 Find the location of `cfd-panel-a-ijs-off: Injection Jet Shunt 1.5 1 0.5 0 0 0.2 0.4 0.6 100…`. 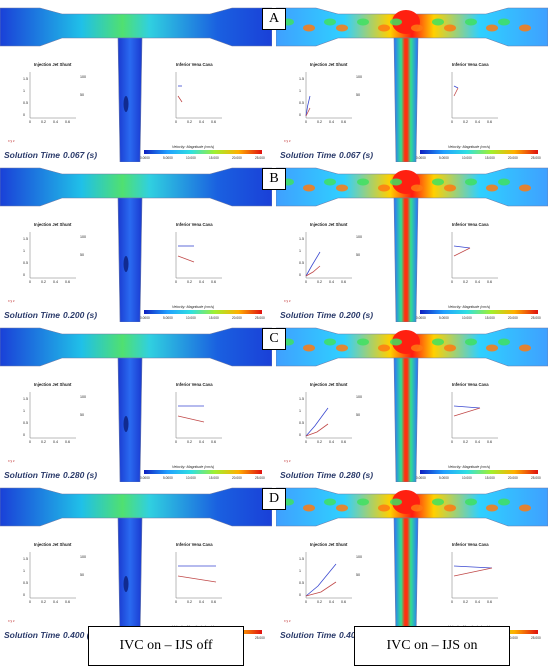

cfd-panel-a-ijs-off: Injection Jet Shunt 1.5 1 0.5 0 0 0.2 0.4 0.6 100… is located at coordinates (136, 83).